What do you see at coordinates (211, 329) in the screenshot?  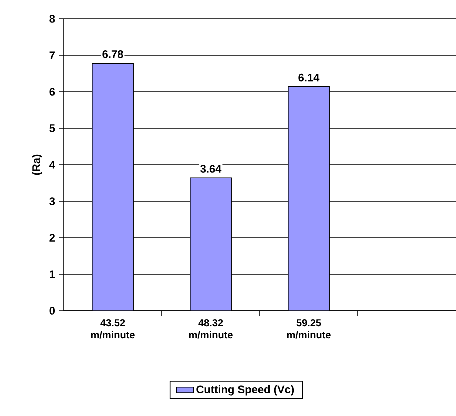 I see `x-tick-label: 48.32 m/minute` at bounding box center [211, 329].